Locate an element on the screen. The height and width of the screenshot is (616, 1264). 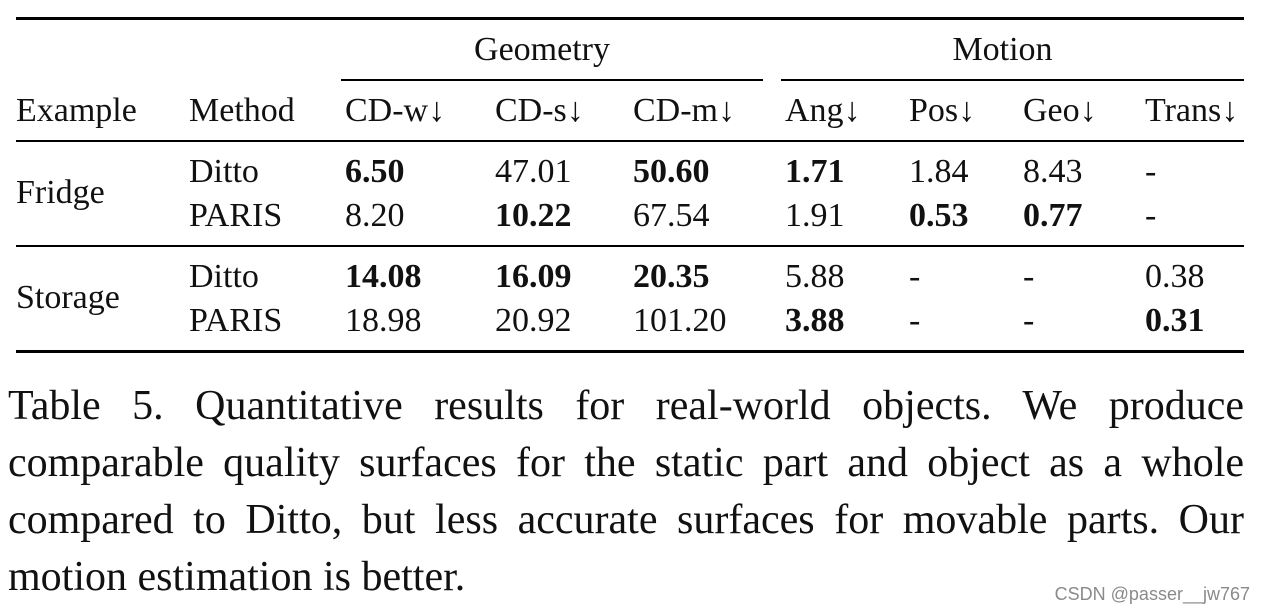
header-bottom-rule is located at coordinates (630, 141).